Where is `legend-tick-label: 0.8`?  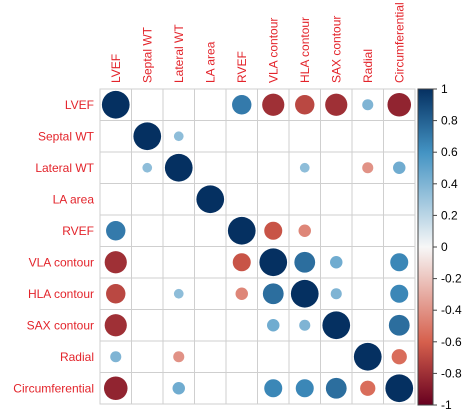
legend-tick-label: 0.8 is located at coordinates (449, 121).